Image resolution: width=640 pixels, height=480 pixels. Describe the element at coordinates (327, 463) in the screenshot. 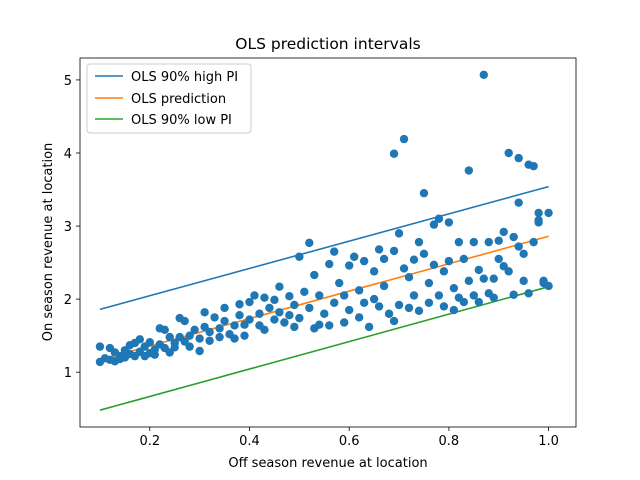

I see `x-axis-label: Off season revenue at location` at that location.